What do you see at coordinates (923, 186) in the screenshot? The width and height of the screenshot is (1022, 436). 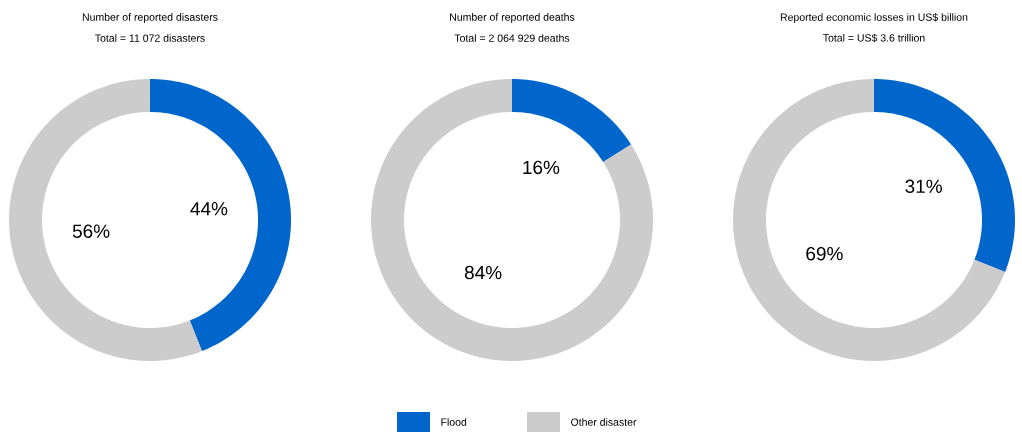 I see `data-label: 31%` at bounding box center [923, 186].